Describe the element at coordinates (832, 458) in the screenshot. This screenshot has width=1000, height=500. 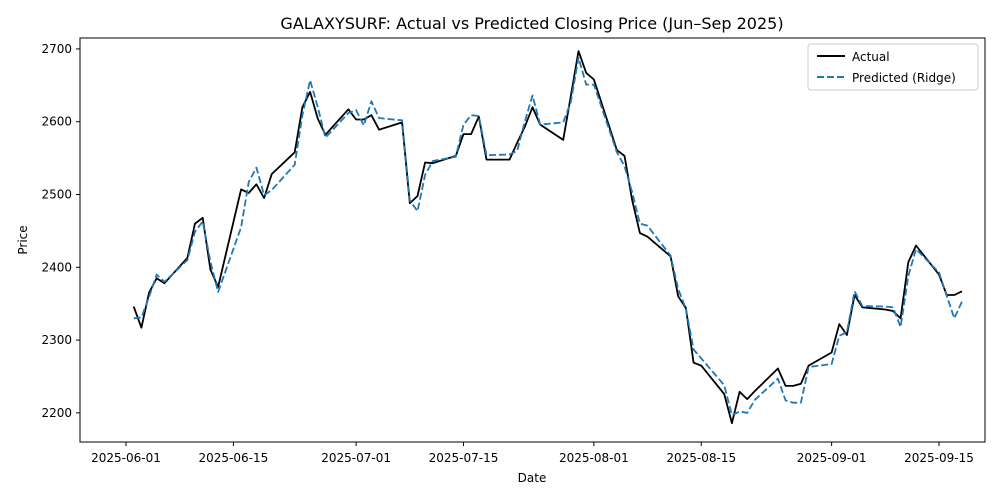
I see `x-tick-label: 2025-09-01` at that location.